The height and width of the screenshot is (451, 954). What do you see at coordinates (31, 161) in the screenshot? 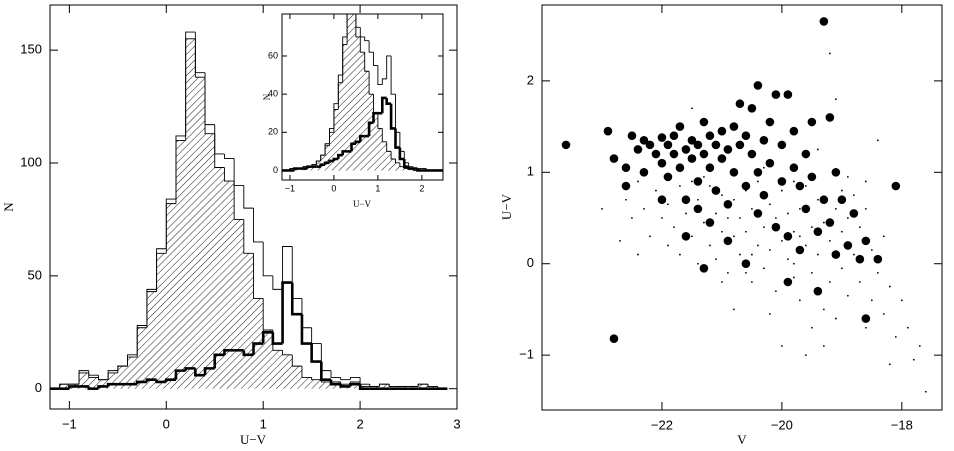
I see `y-tick-label: 100` at bounding box center [31, 161].